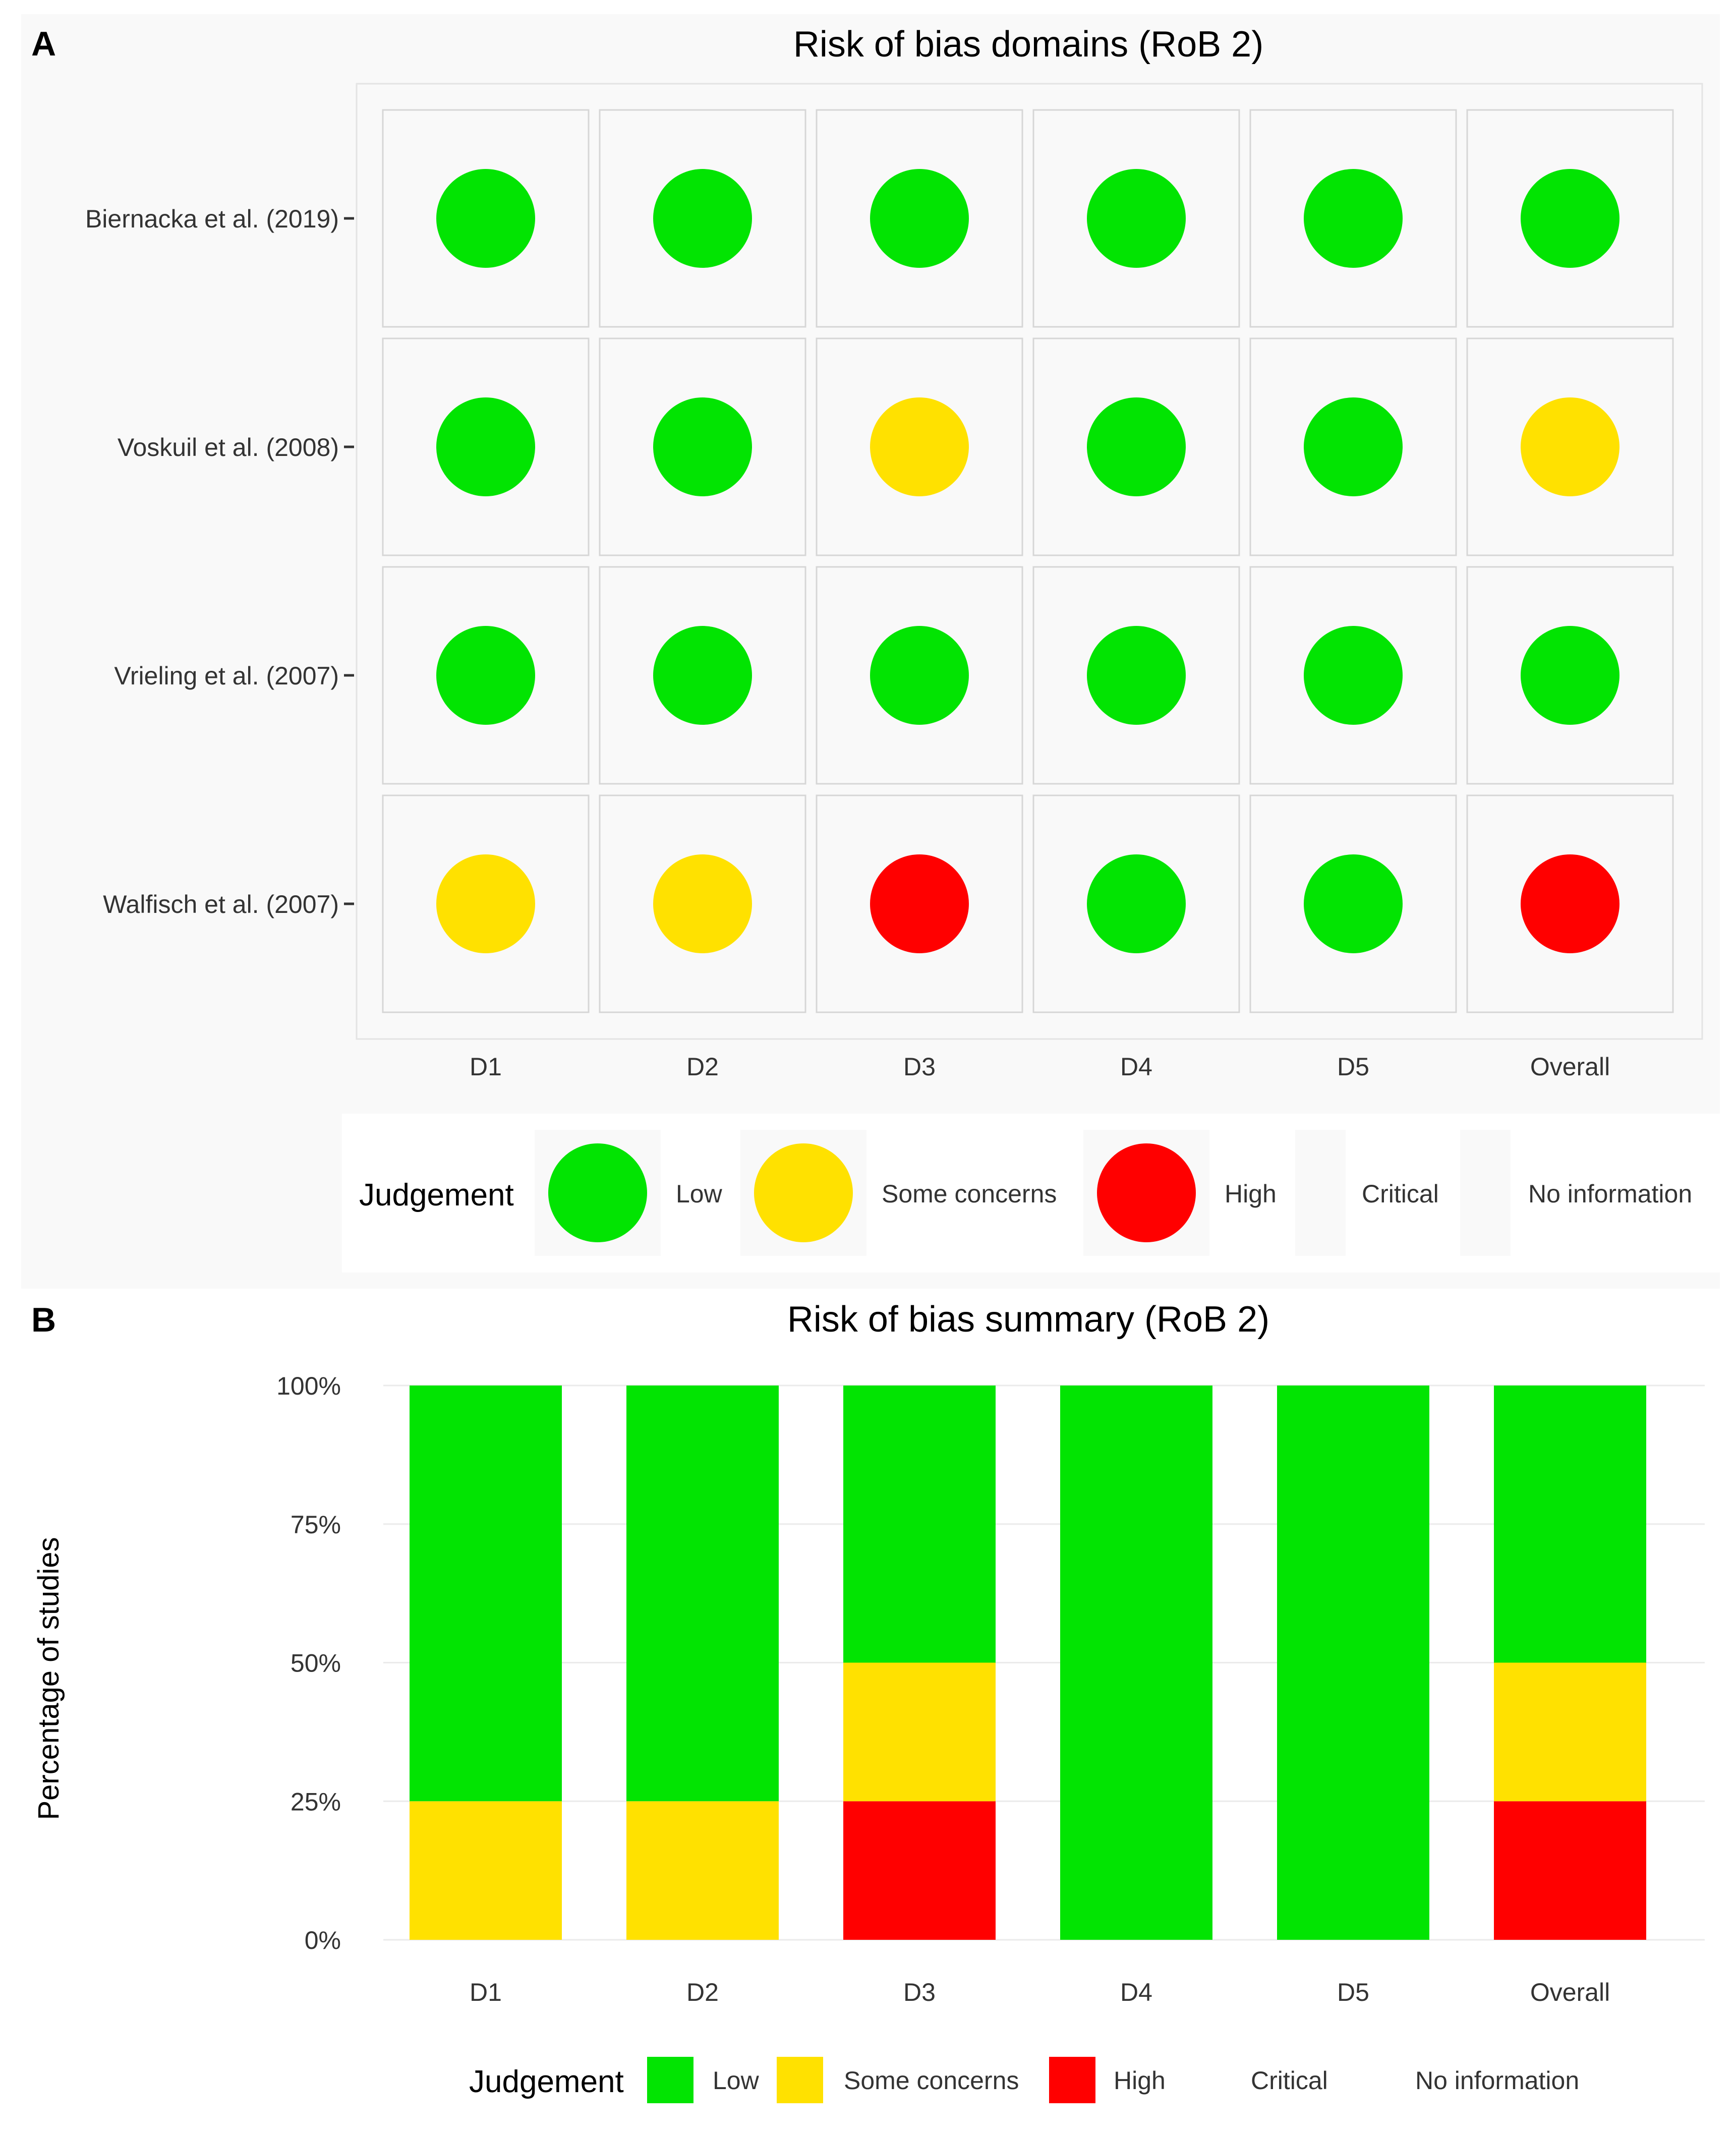  Describe the element at coordinates (1136, 1992) in the screenshot. I see `x-tick-label: D4` at that location.